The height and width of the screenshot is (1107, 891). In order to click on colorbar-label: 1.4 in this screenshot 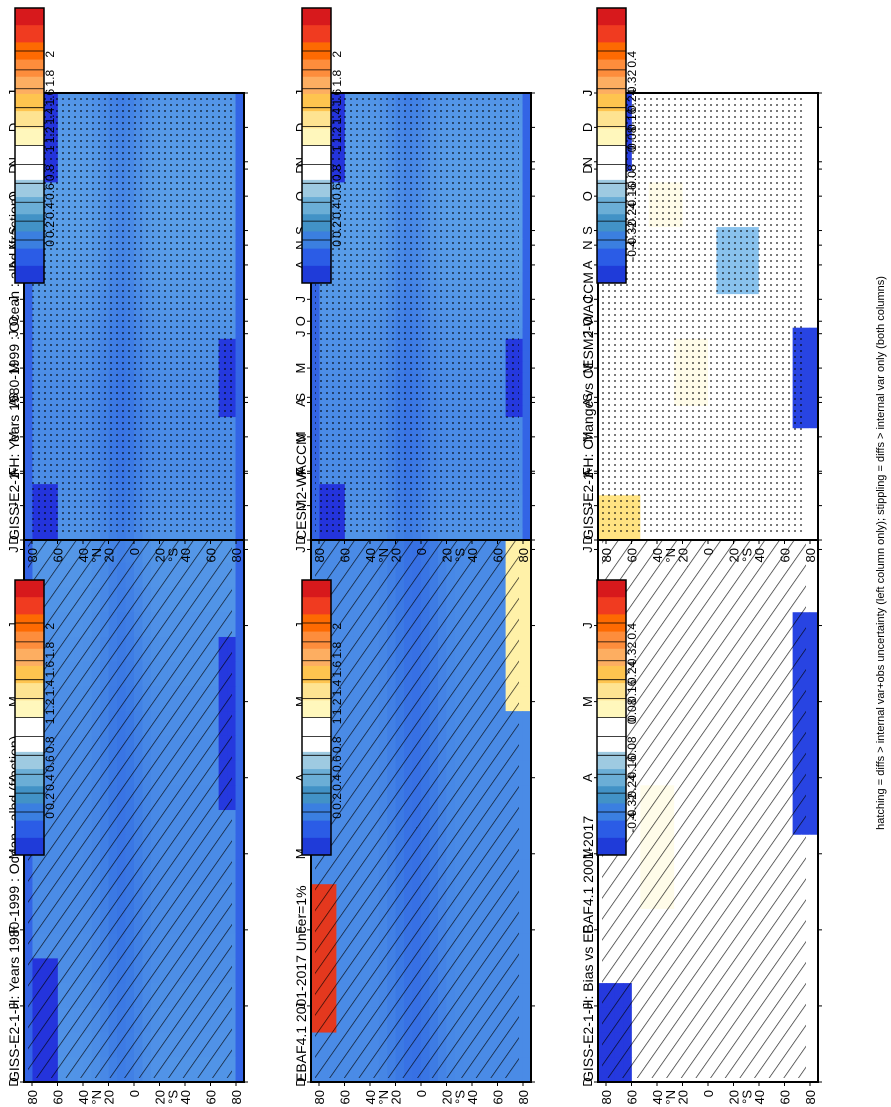, I will do `click(337, 687)`.